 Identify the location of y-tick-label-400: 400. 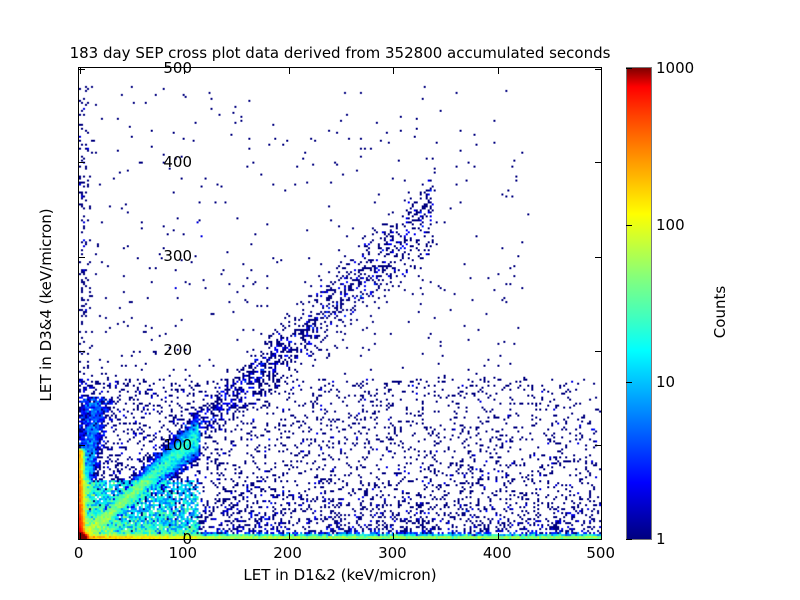
(177, 161).